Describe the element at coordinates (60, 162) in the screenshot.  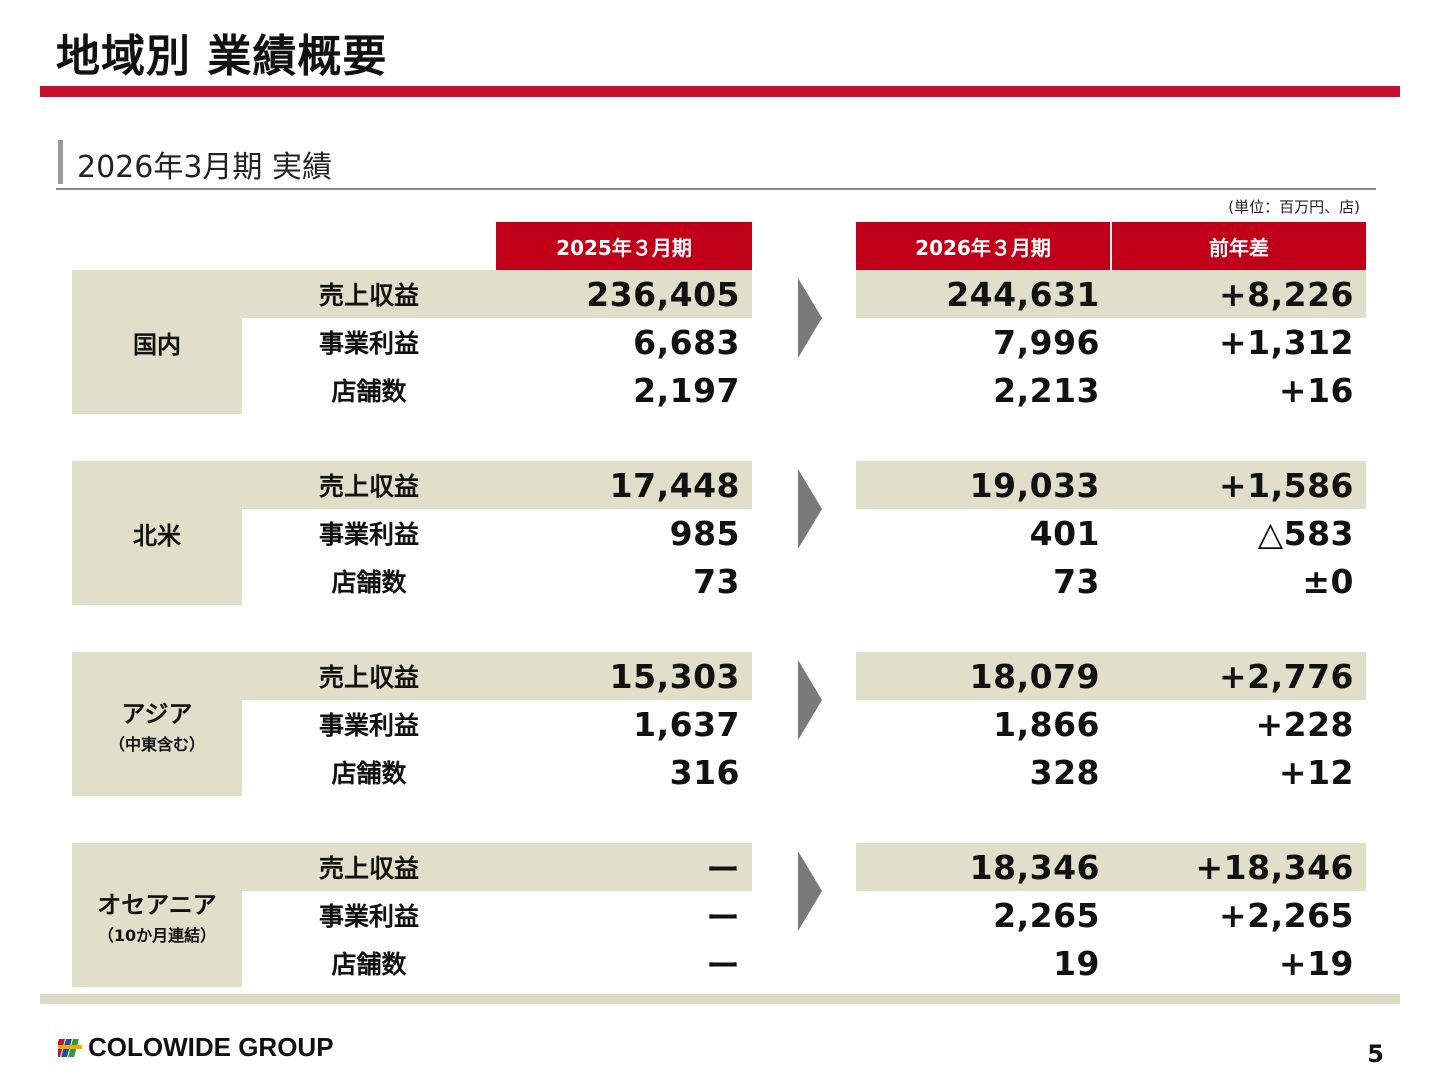
I see `subtitle-accent-bar` at that location.